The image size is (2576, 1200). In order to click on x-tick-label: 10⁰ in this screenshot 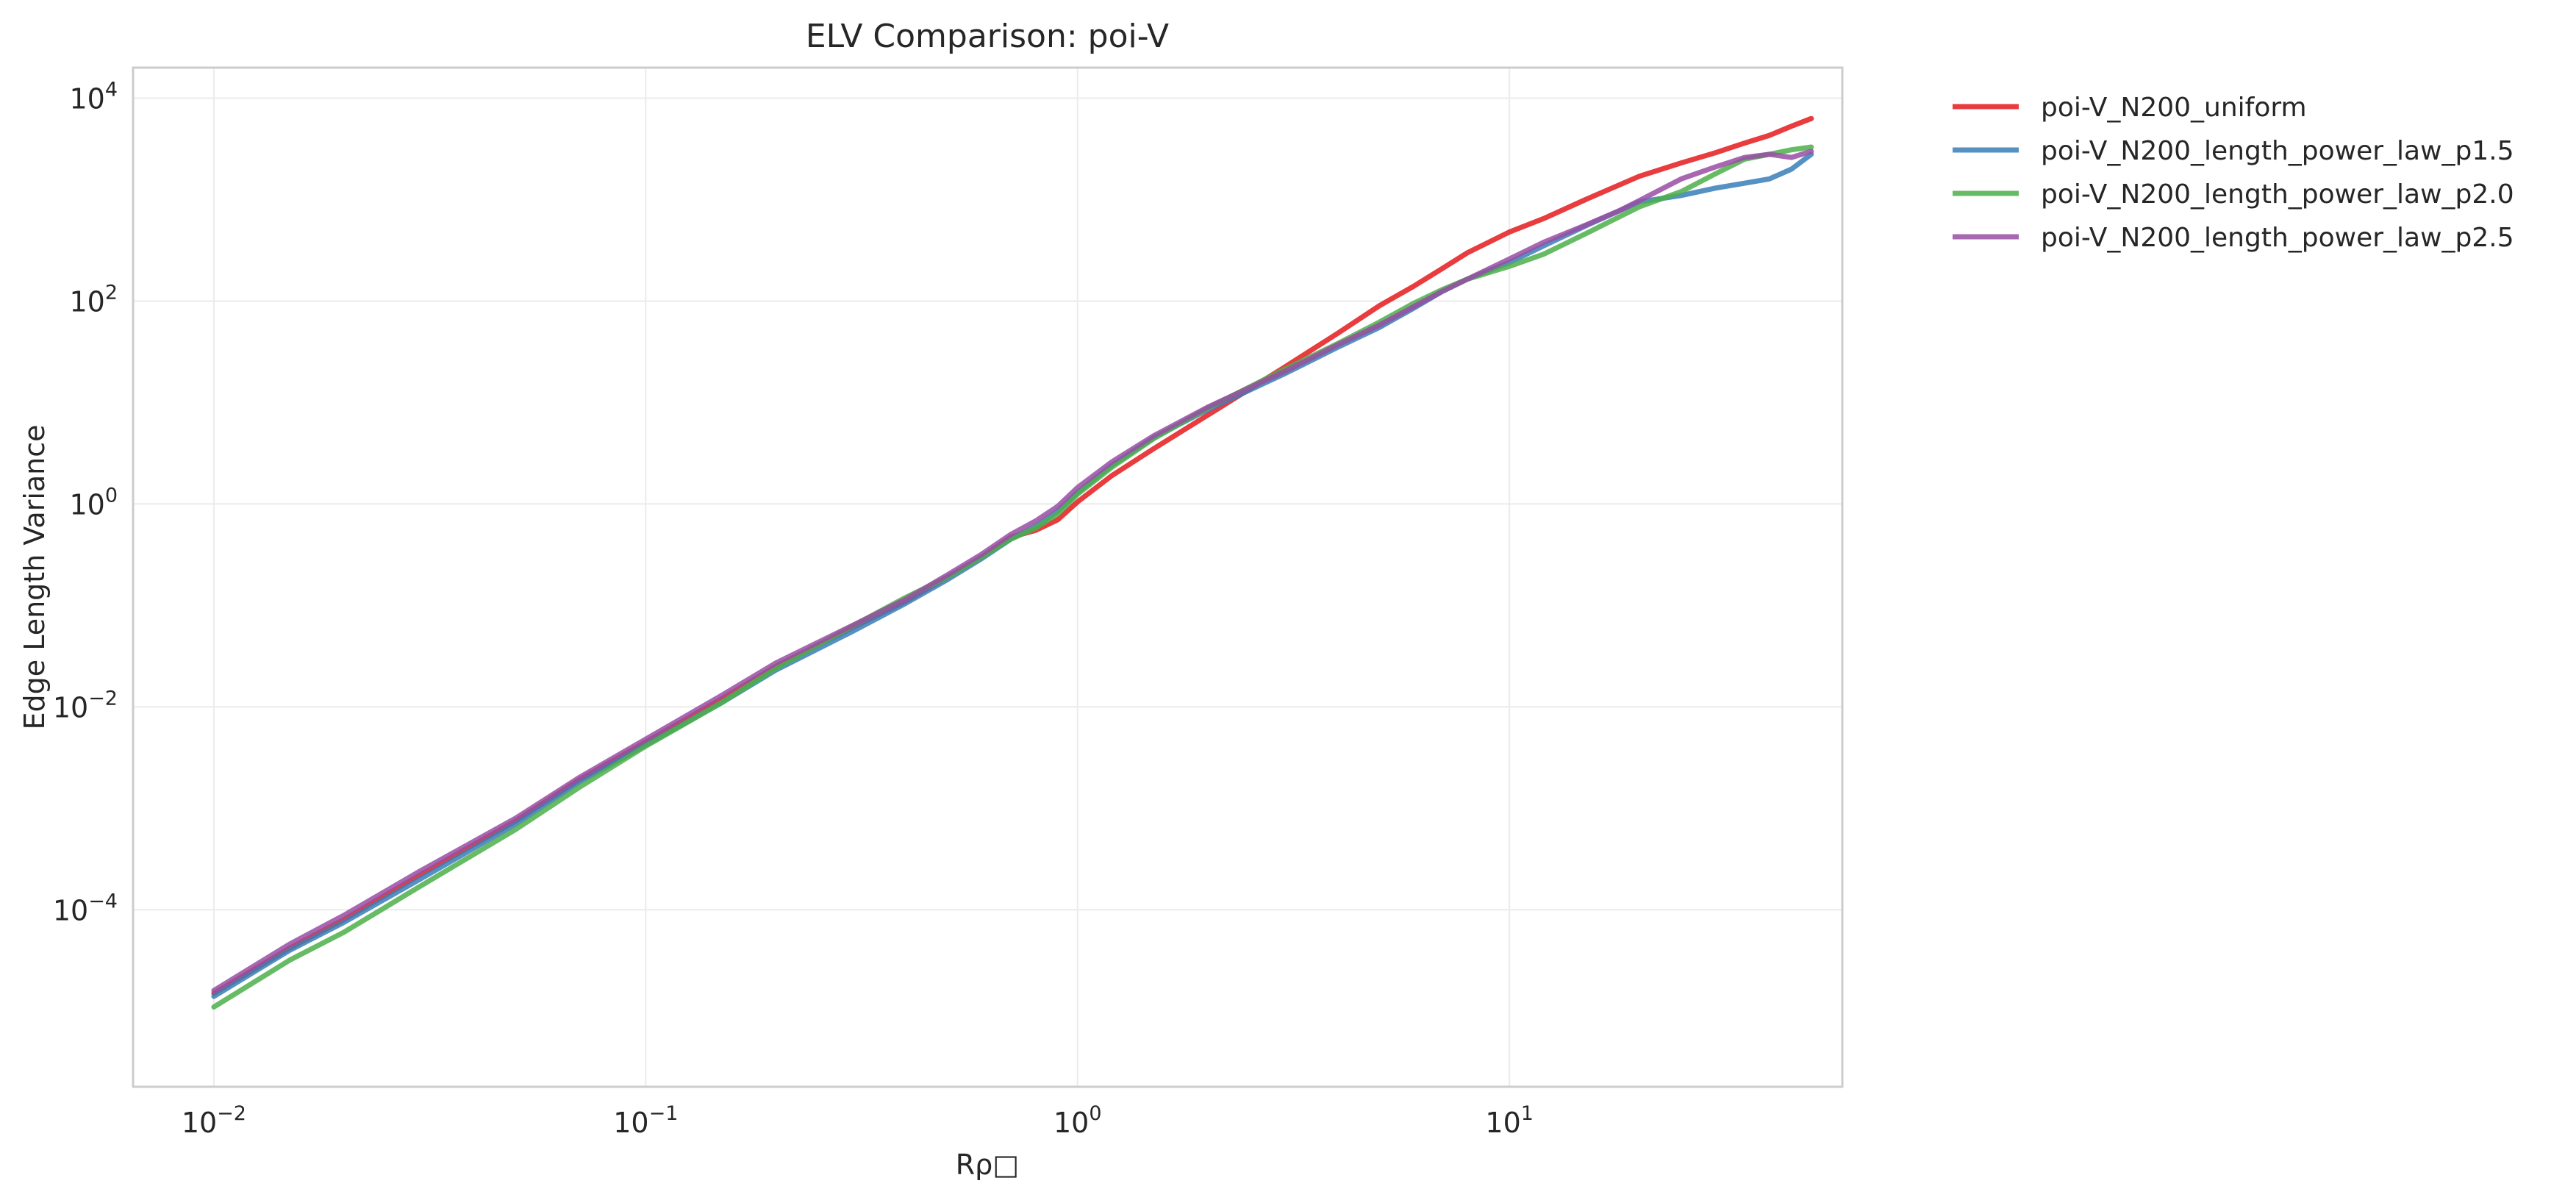, I will do `click(1077, 1121)`.